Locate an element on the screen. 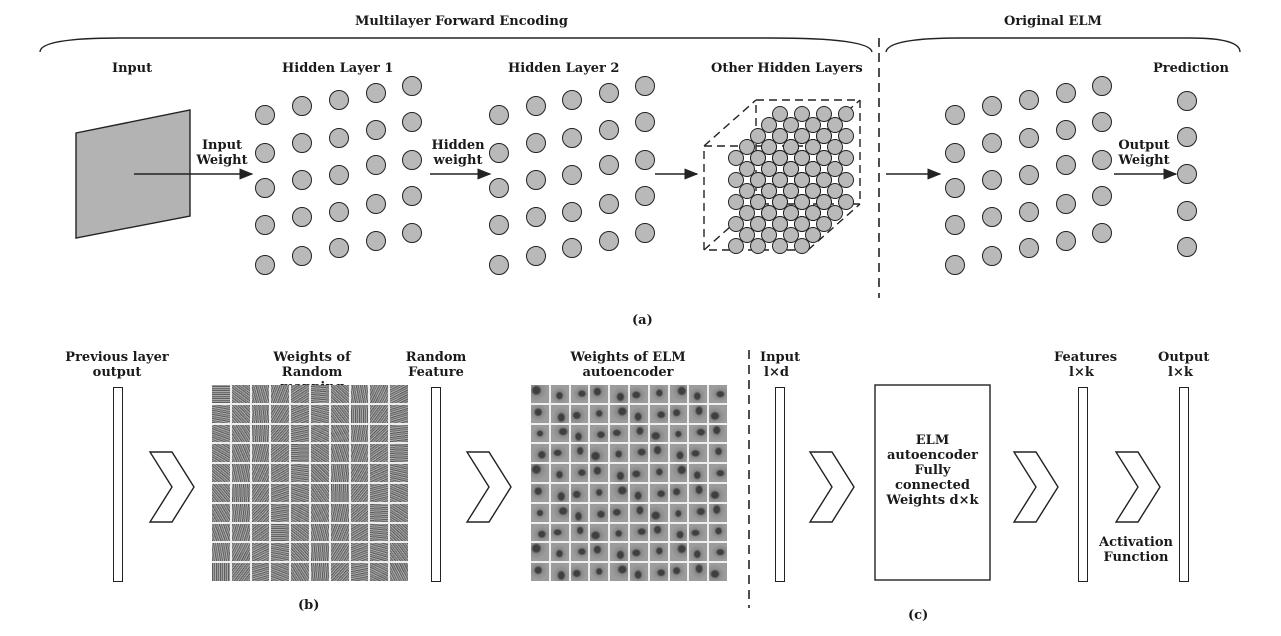 Image resolution: width=1281 pixels, height=636 pixels. output-bar is located at coordinates (1184, 484).